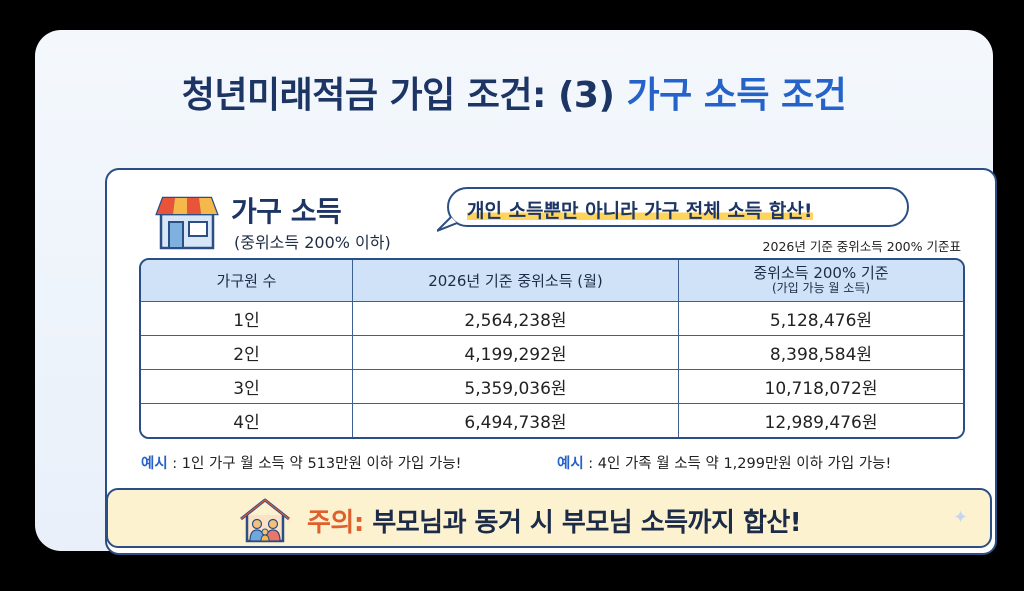 The image size is (1024, 591). Describe the element at coordinates (736, 95) in the screenshot. I see `title-accent: 가구 소득 조건` at that location.